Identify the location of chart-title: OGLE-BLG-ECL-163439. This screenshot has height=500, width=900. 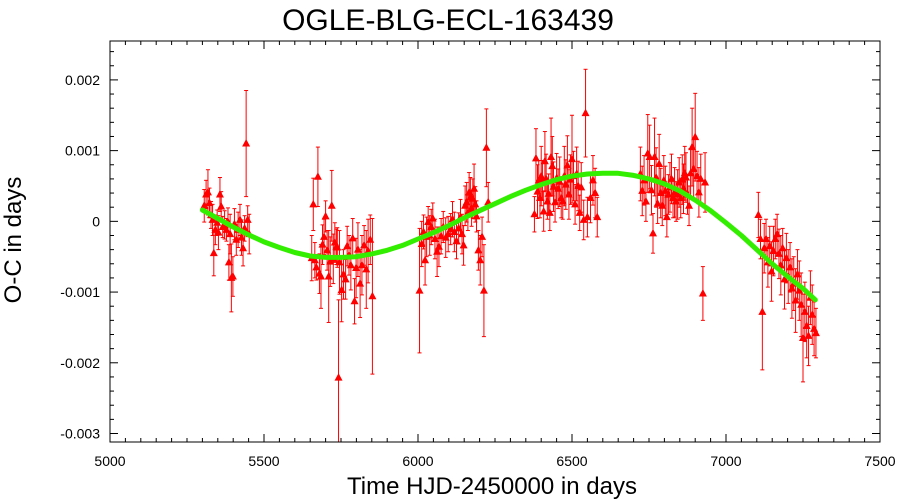
(448, 20).